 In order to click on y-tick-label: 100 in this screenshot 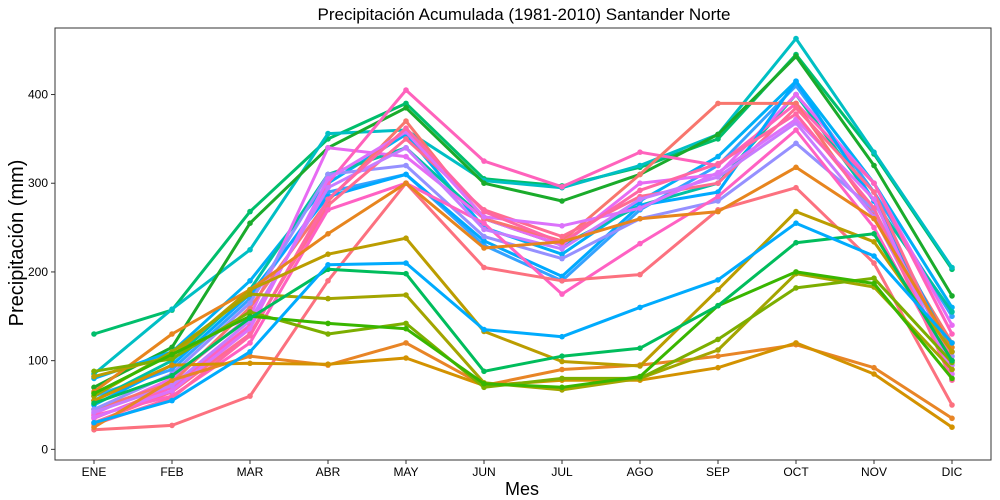, I will do `click(38, 361)`.